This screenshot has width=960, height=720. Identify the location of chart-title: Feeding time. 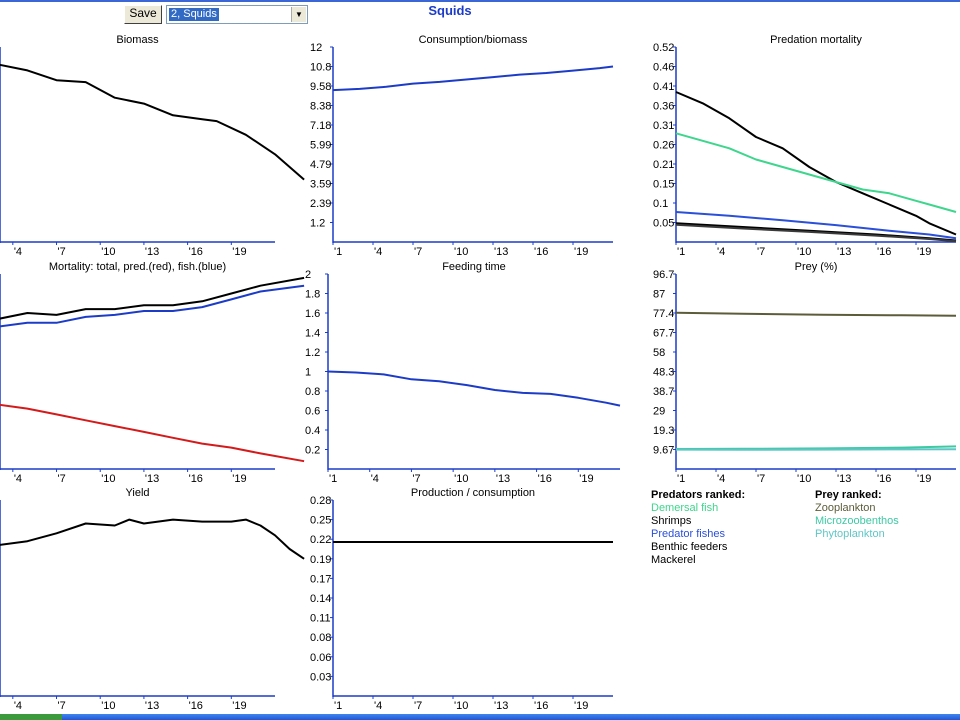
(474, 267).